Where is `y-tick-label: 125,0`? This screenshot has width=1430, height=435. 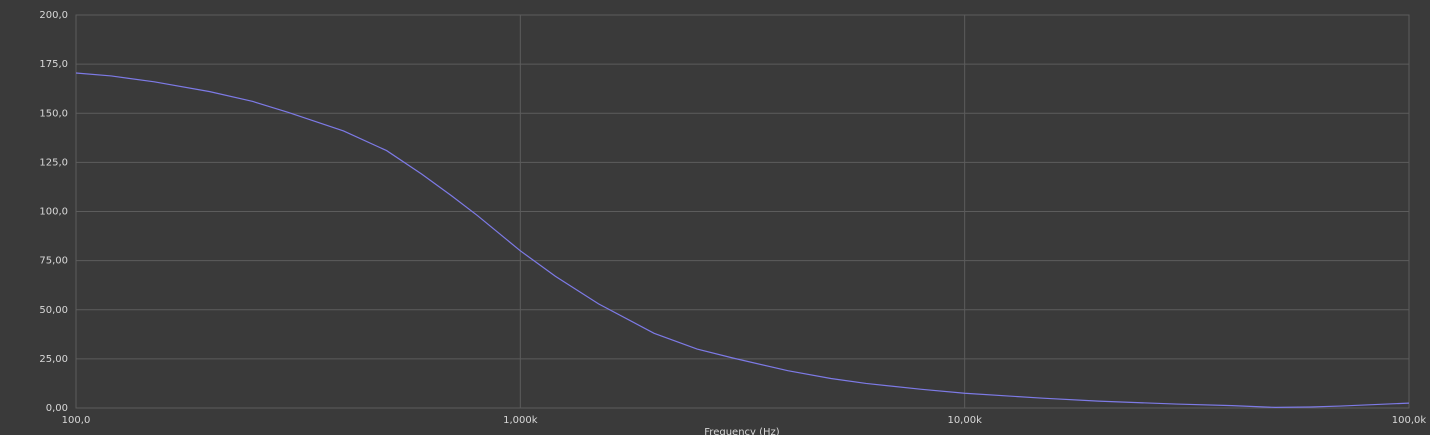
y-tick-label: 125,0 is located at coordinates (53, 162).